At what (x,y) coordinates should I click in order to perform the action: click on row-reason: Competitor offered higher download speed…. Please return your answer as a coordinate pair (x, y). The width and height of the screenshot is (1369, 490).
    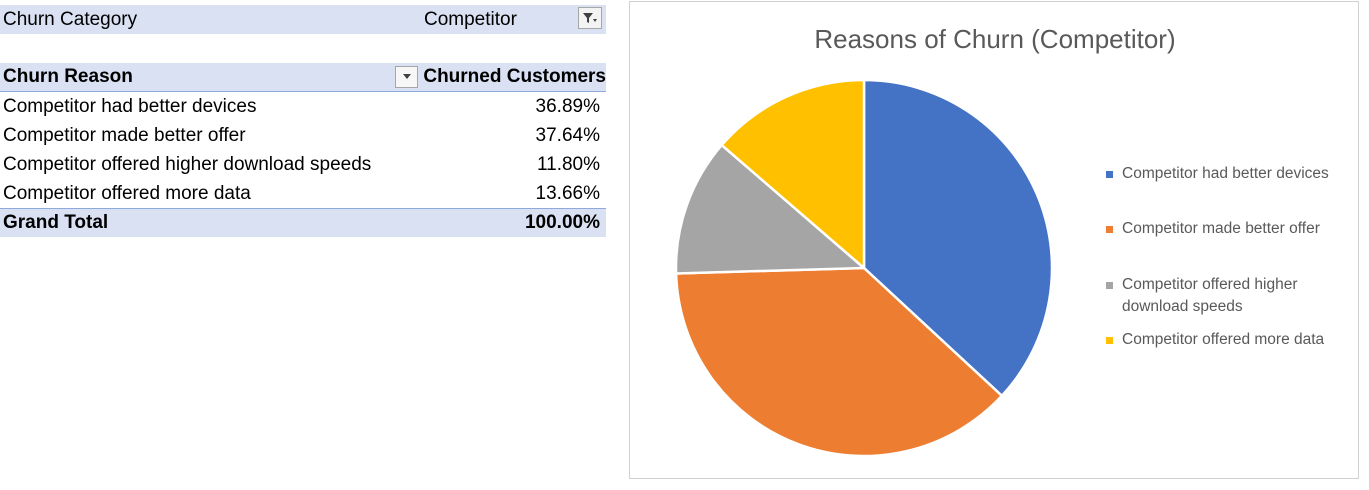
    Looking at the image, I should click on (187, 164).